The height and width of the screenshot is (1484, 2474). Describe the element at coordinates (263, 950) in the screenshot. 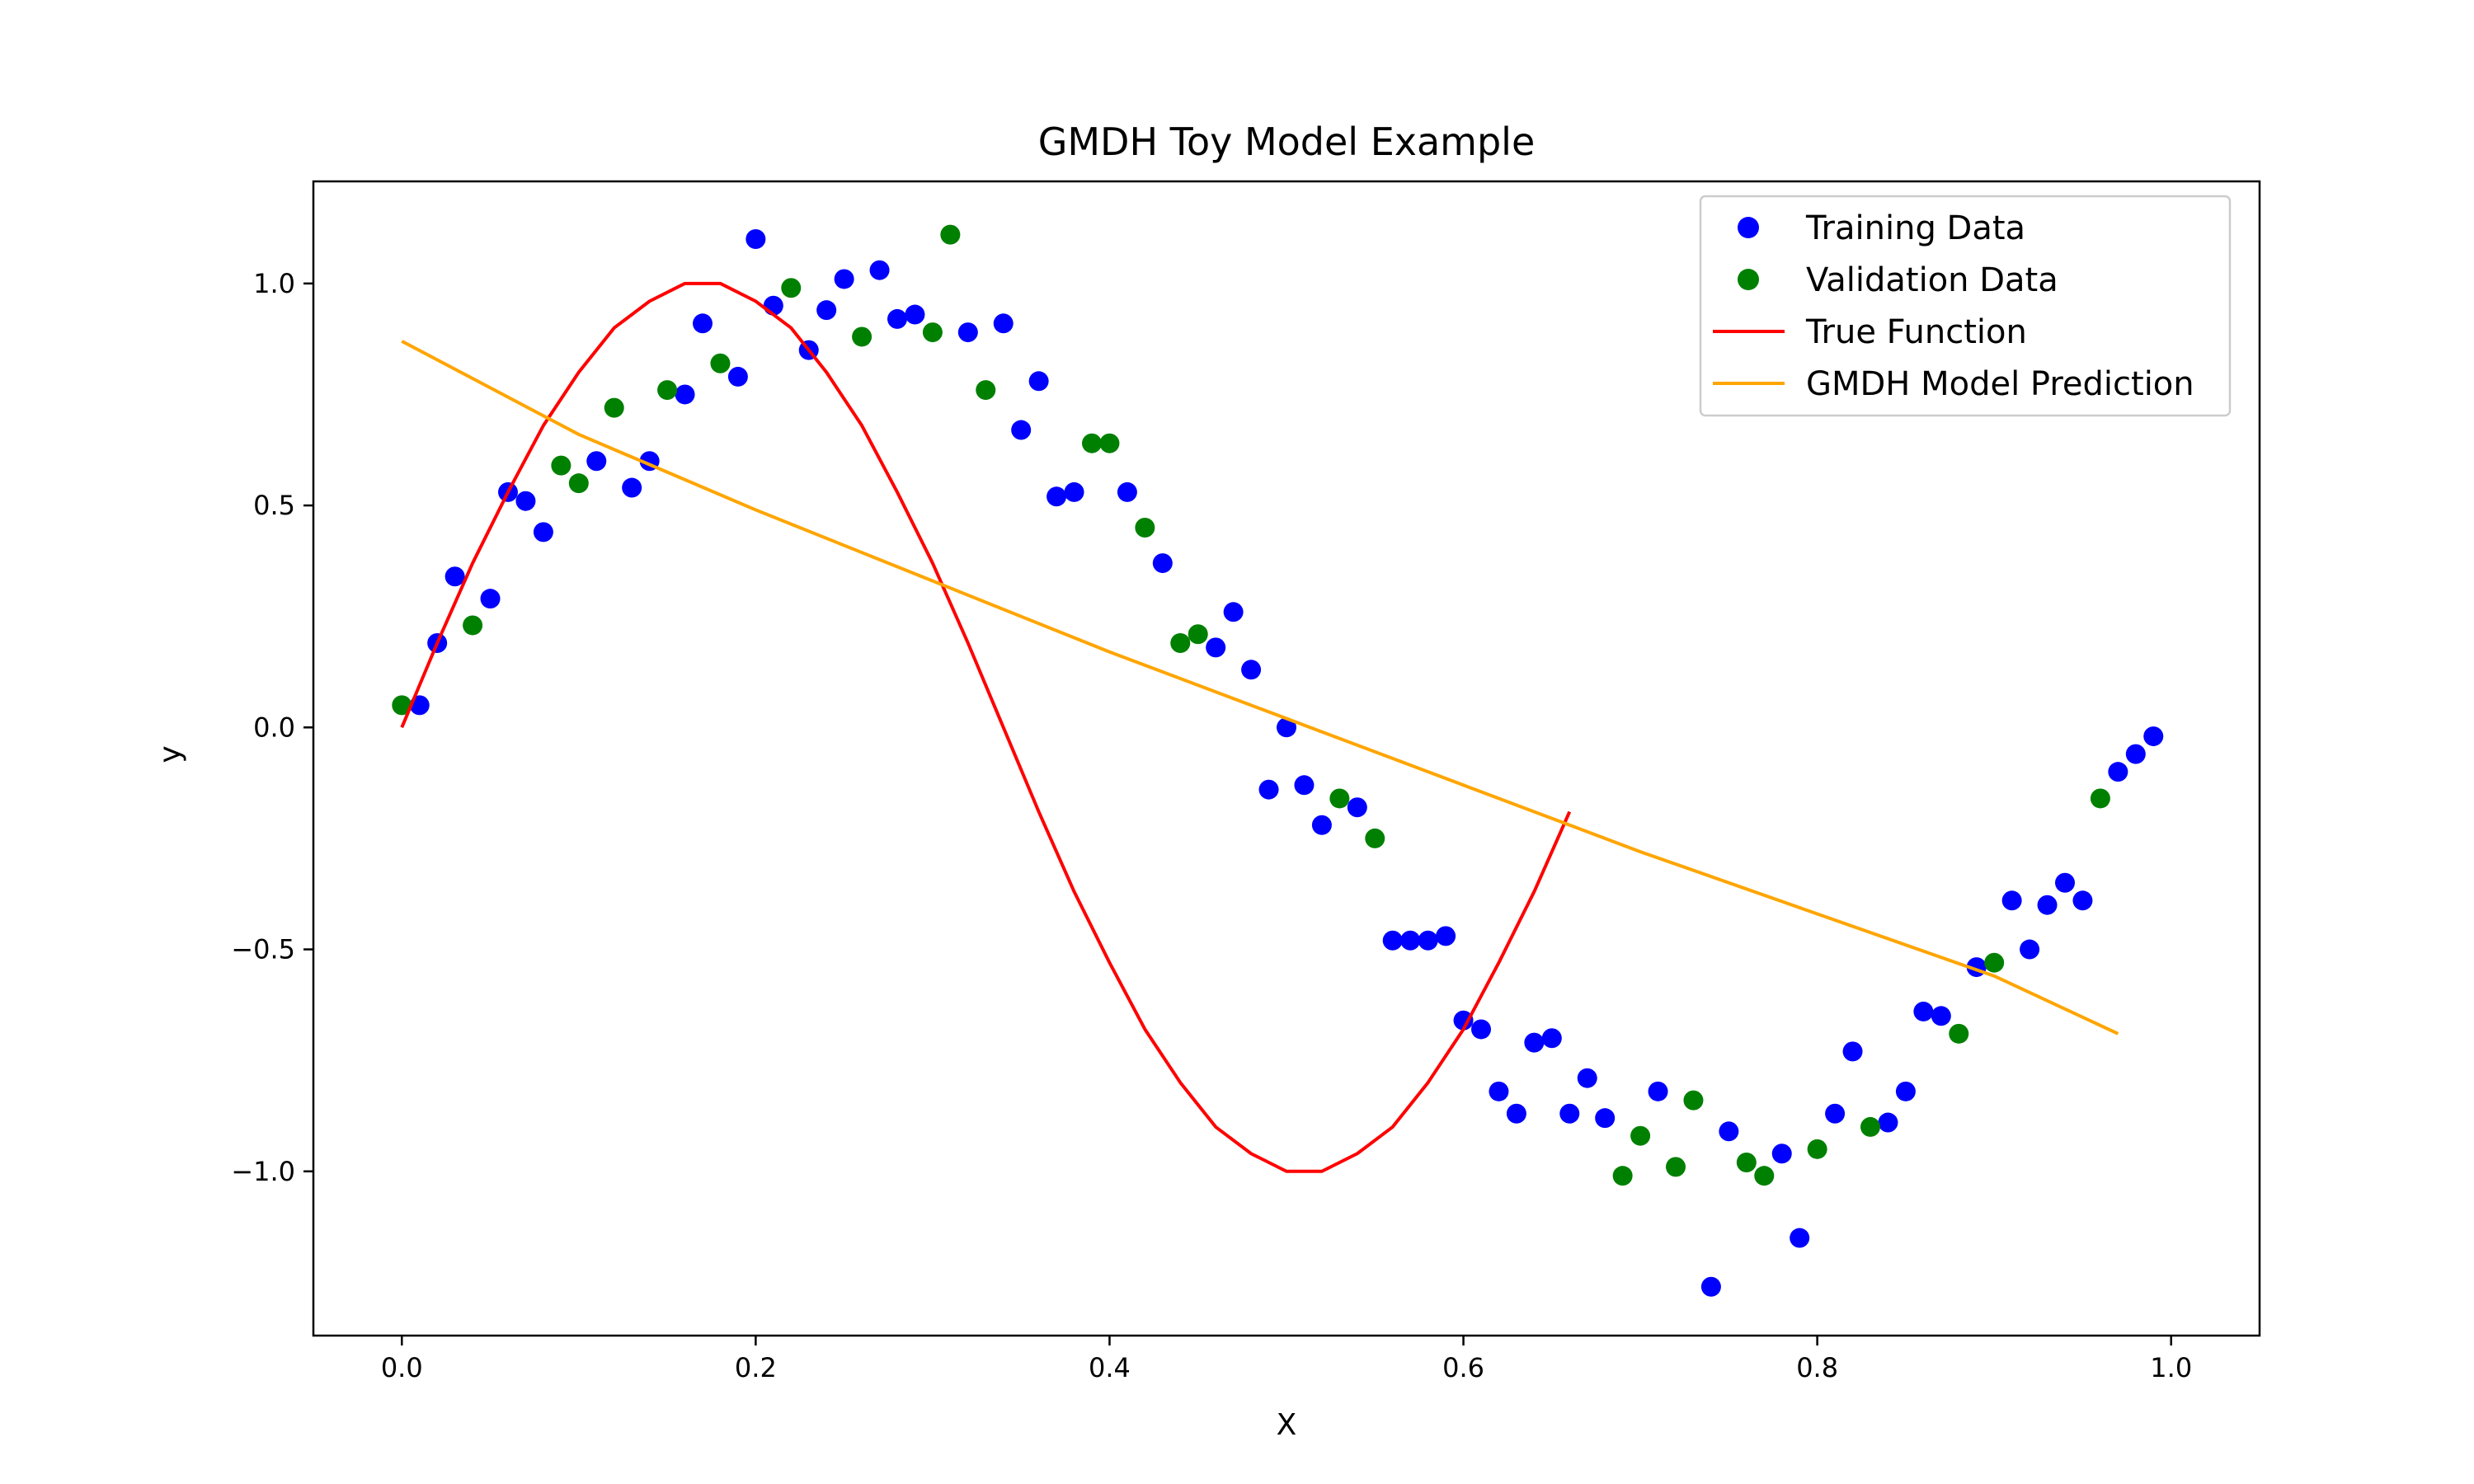

I see `y-tick-label: −0.5` at that location.